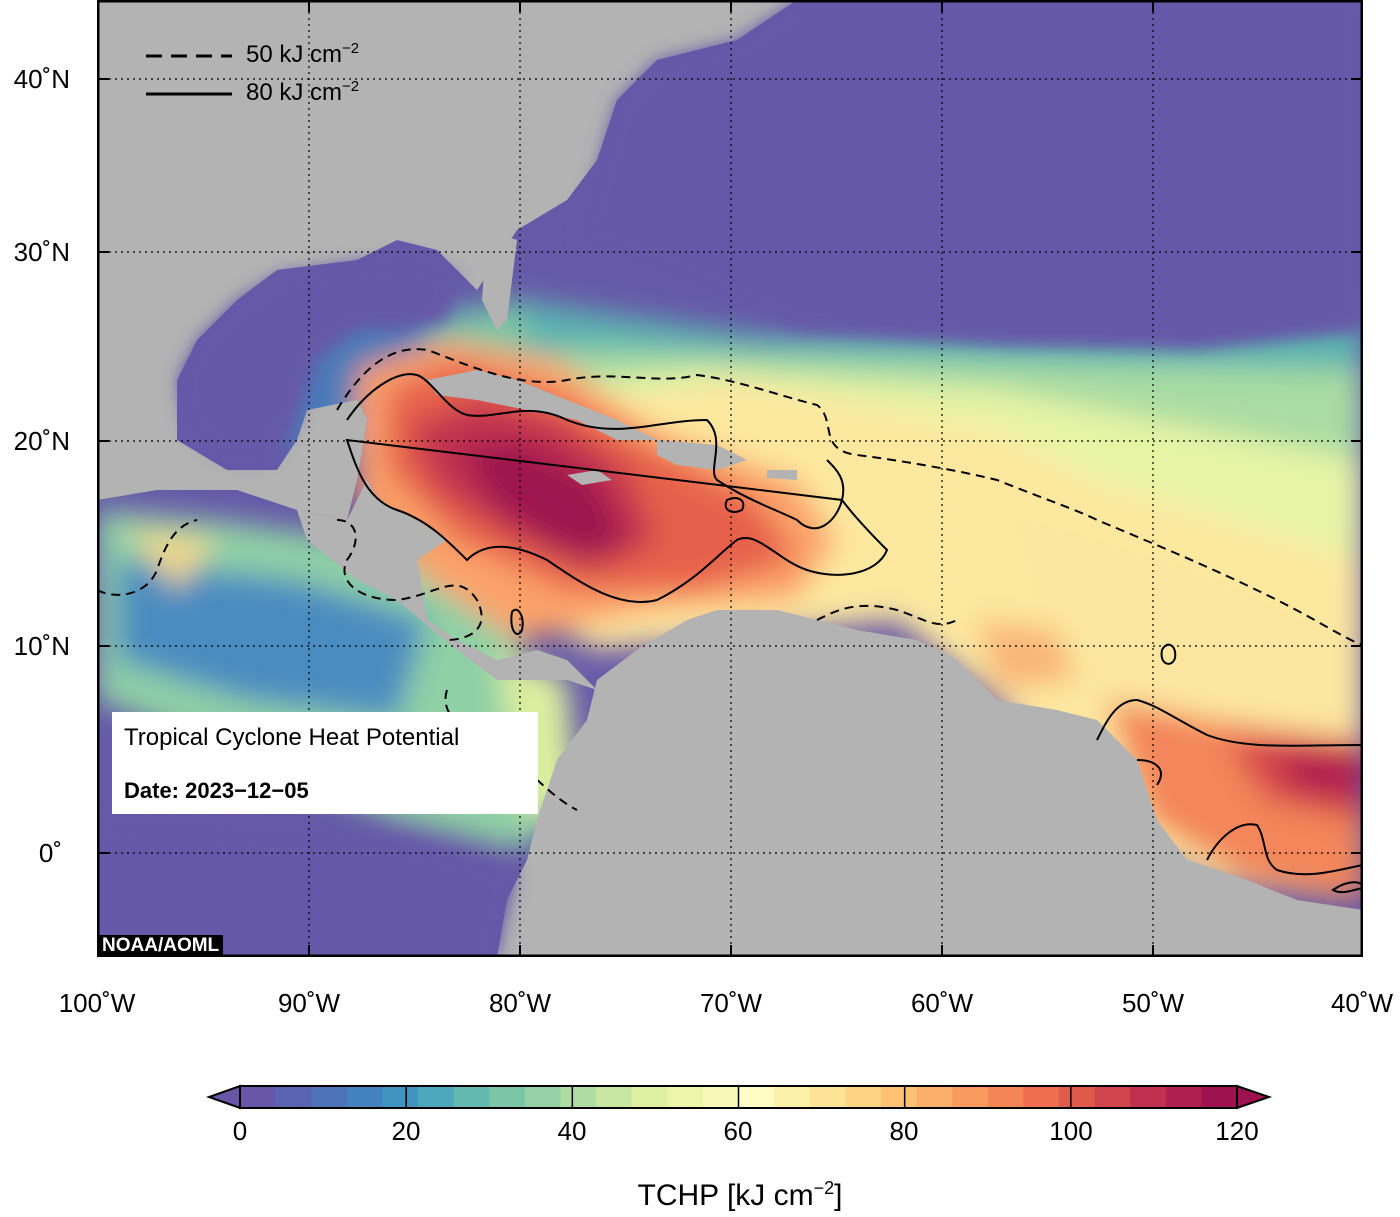 This screenshot has width=1400, height=1217. Describe the element at coordinates (41, 441) in the screenshot. I see `lat-label-20n: 20˚N` at that location.